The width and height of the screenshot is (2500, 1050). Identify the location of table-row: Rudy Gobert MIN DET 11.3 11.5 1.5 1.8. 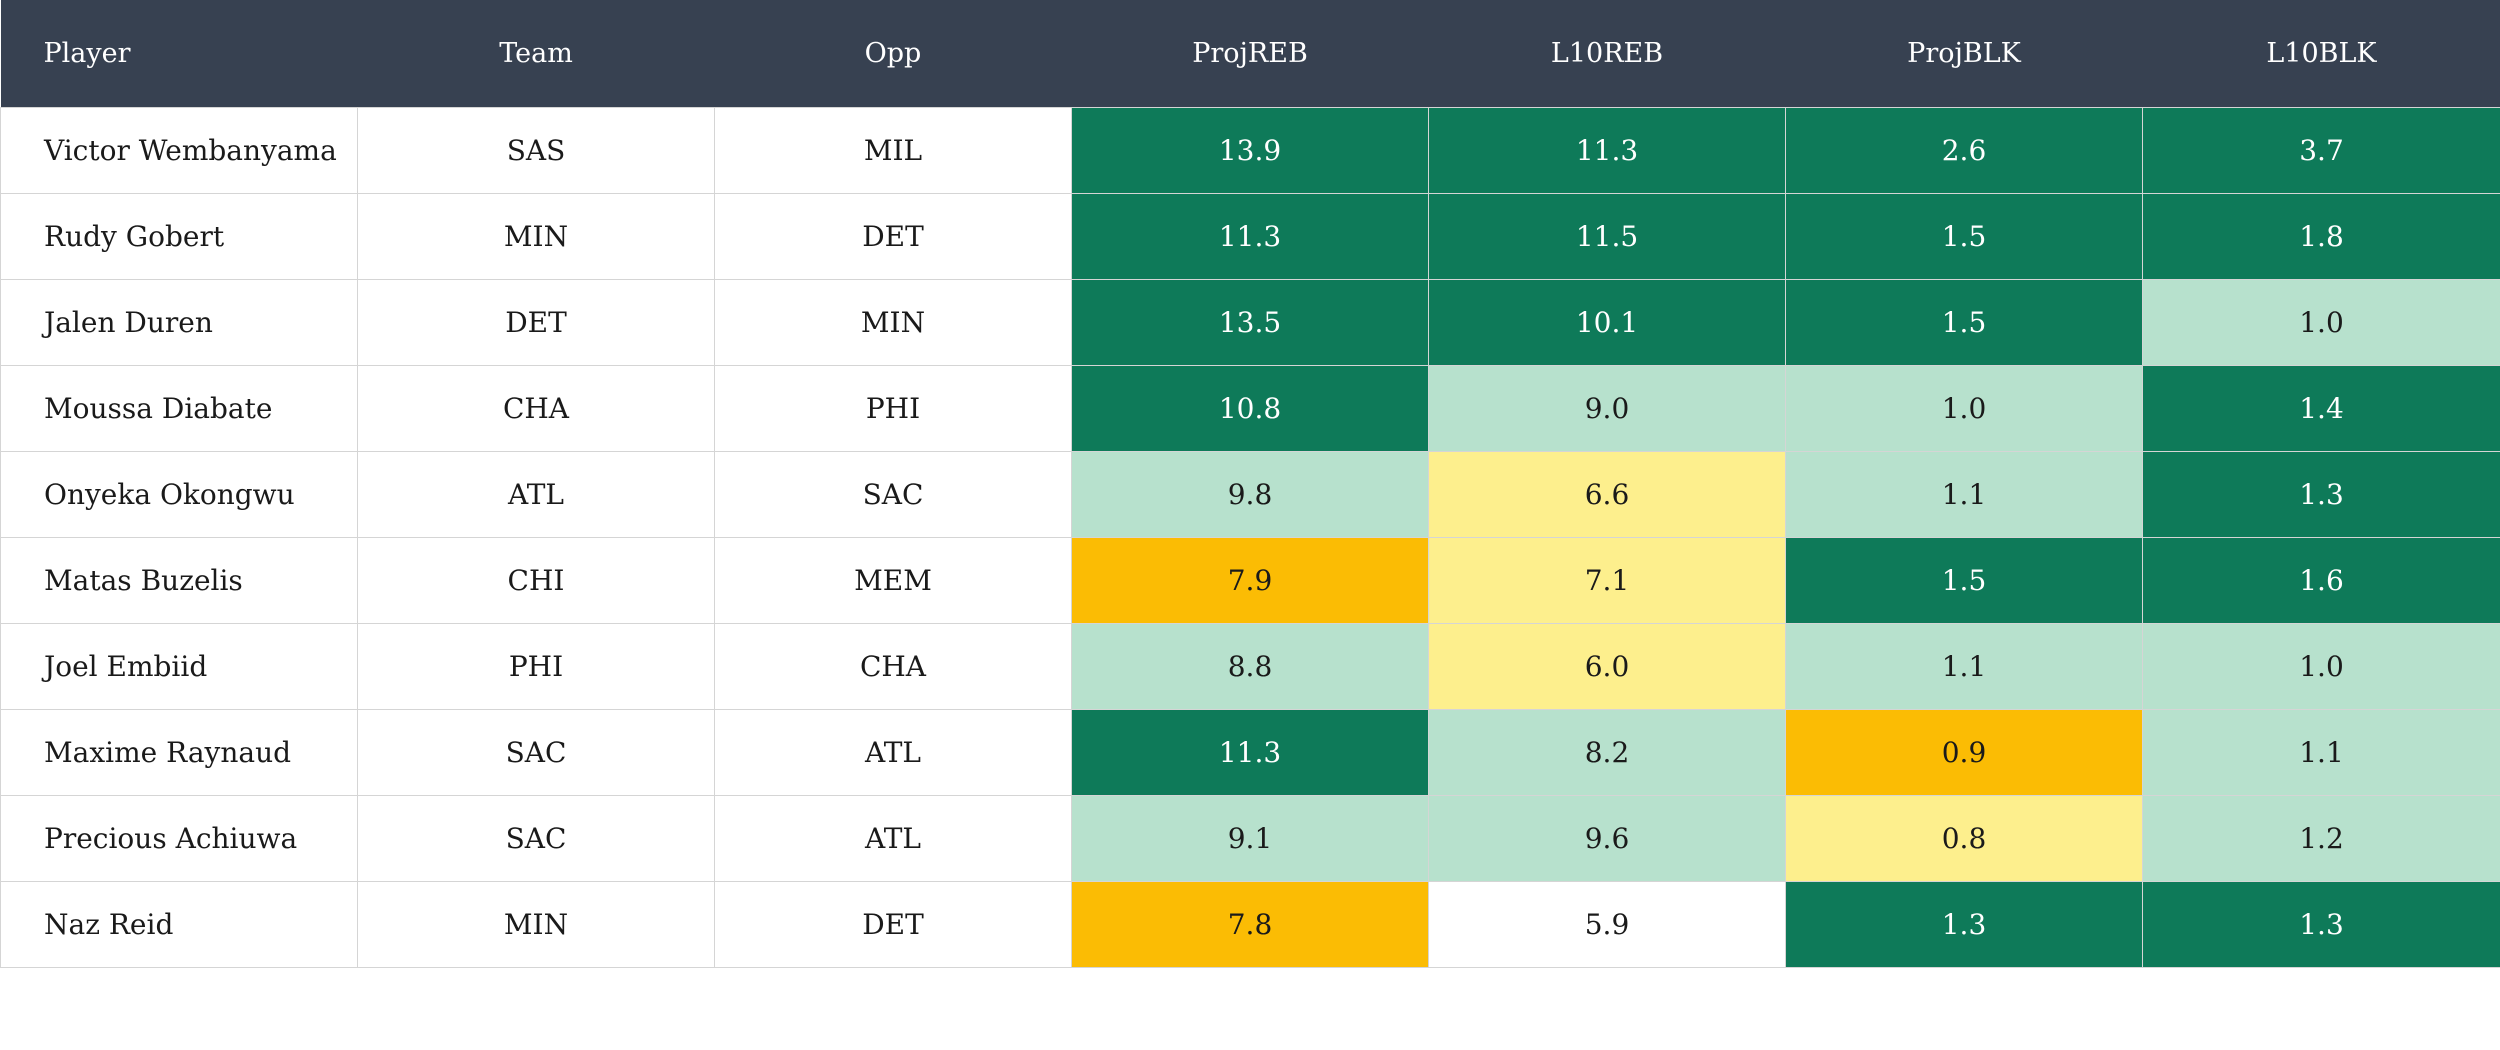
(1250, 236).